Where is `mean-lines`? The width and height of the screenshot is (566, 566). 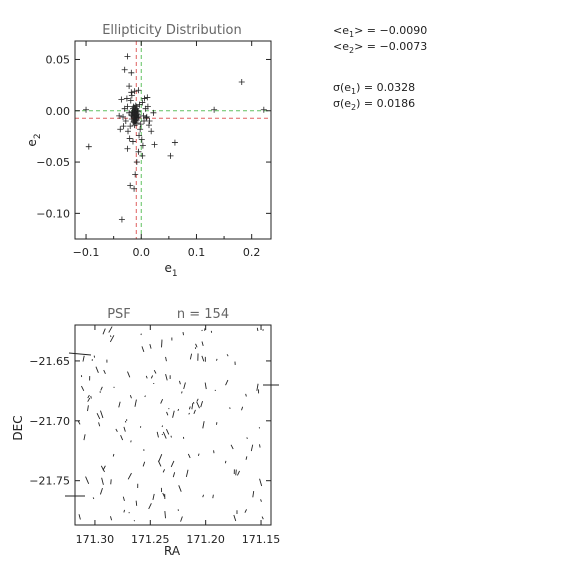 mean-lines is located at coordinates (173, 140).